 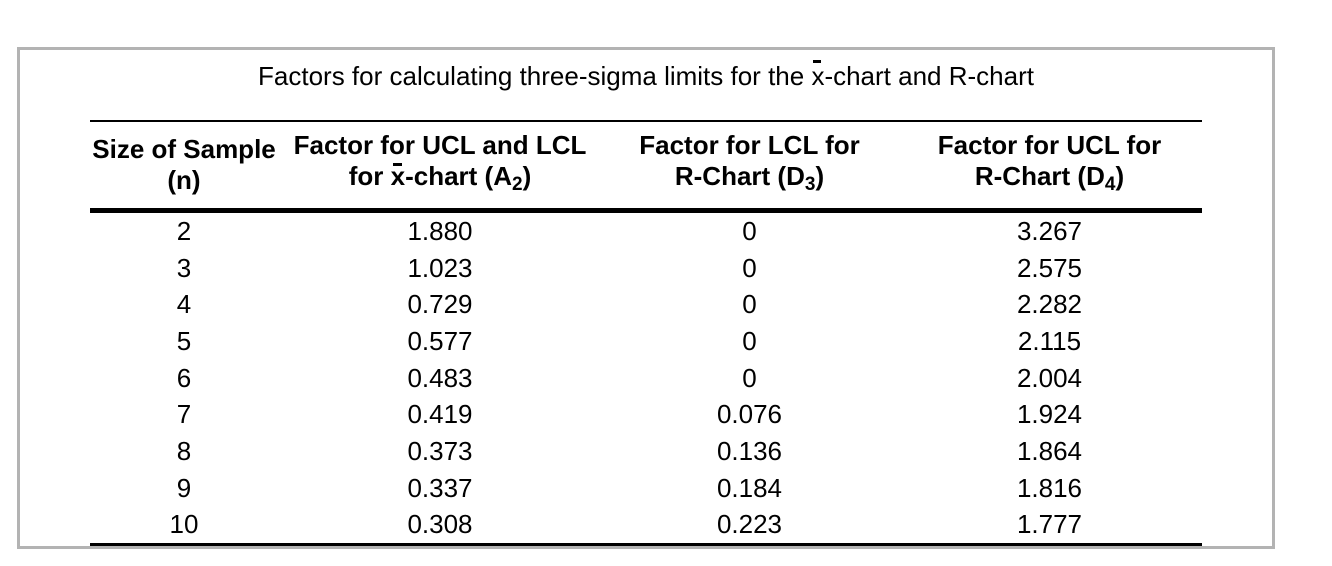 I want to click on cell-sample-size: 7, so click(x=184, y=414).